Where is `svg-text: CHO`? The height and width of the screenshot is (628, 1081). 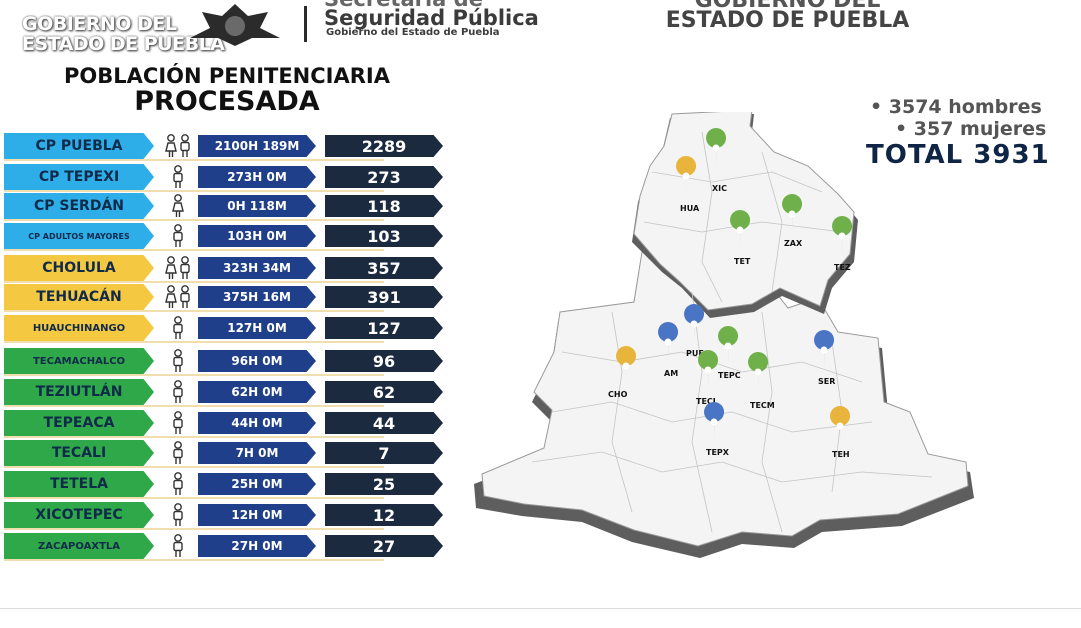
svg-text: CHO is located at coordinates (618, 394).